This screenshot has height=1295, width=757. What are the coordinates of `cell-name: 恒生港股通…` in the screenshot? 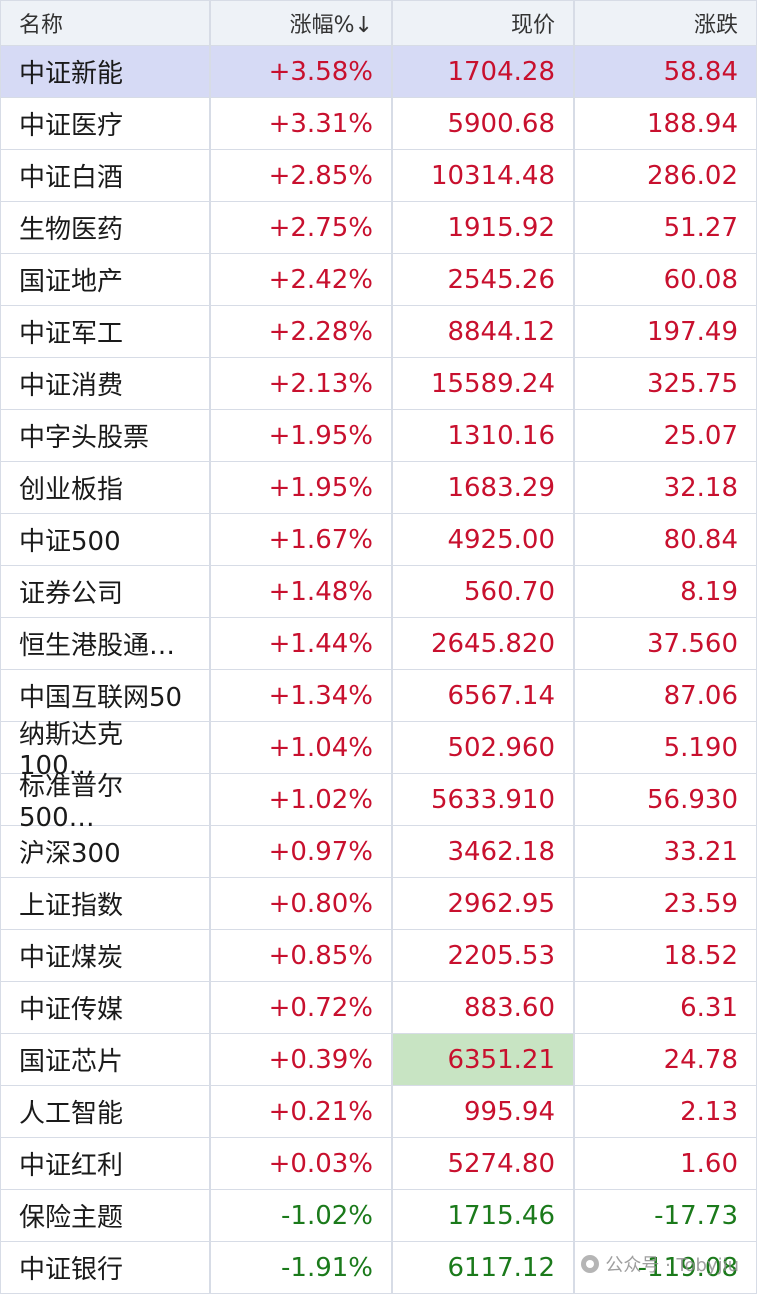 It's located at (105, 644).